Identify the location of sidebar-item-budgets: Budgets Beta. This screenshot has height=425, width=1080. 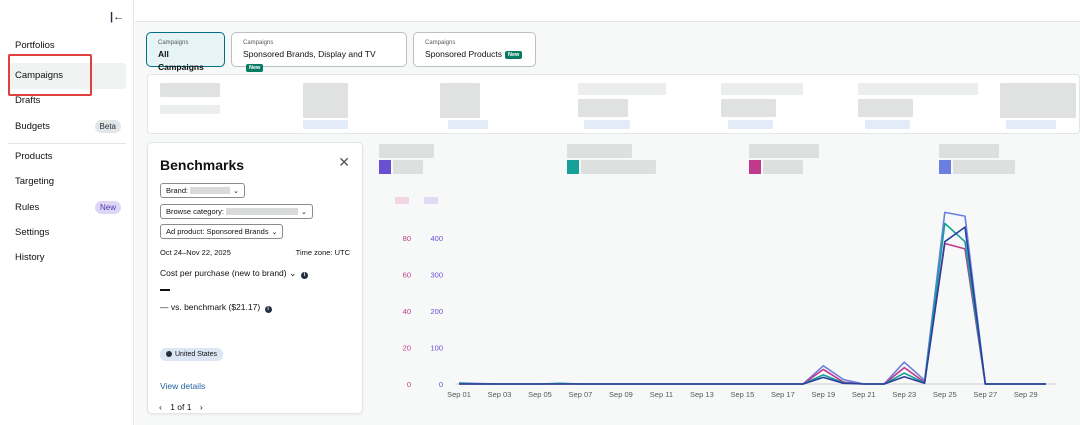
(71, 127).